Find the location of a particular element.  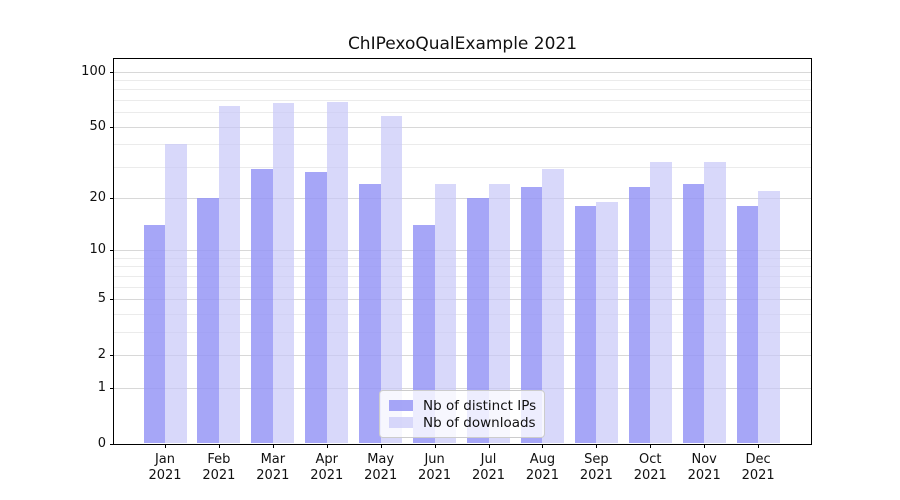

x-tick-feb-2021 is located at coordinates (219, 446).